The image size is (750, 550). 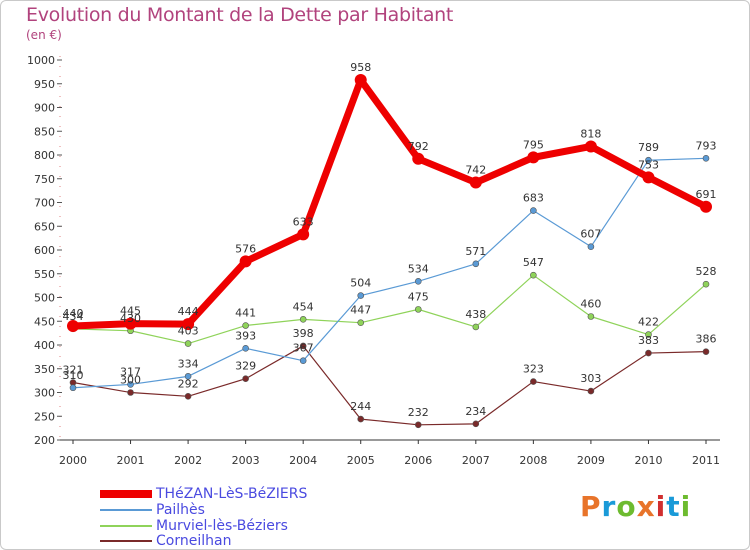 What do you see at coordinates (418, 296) in the screenshot?
I see `data-label: 475` at bounding box center [418, 296].